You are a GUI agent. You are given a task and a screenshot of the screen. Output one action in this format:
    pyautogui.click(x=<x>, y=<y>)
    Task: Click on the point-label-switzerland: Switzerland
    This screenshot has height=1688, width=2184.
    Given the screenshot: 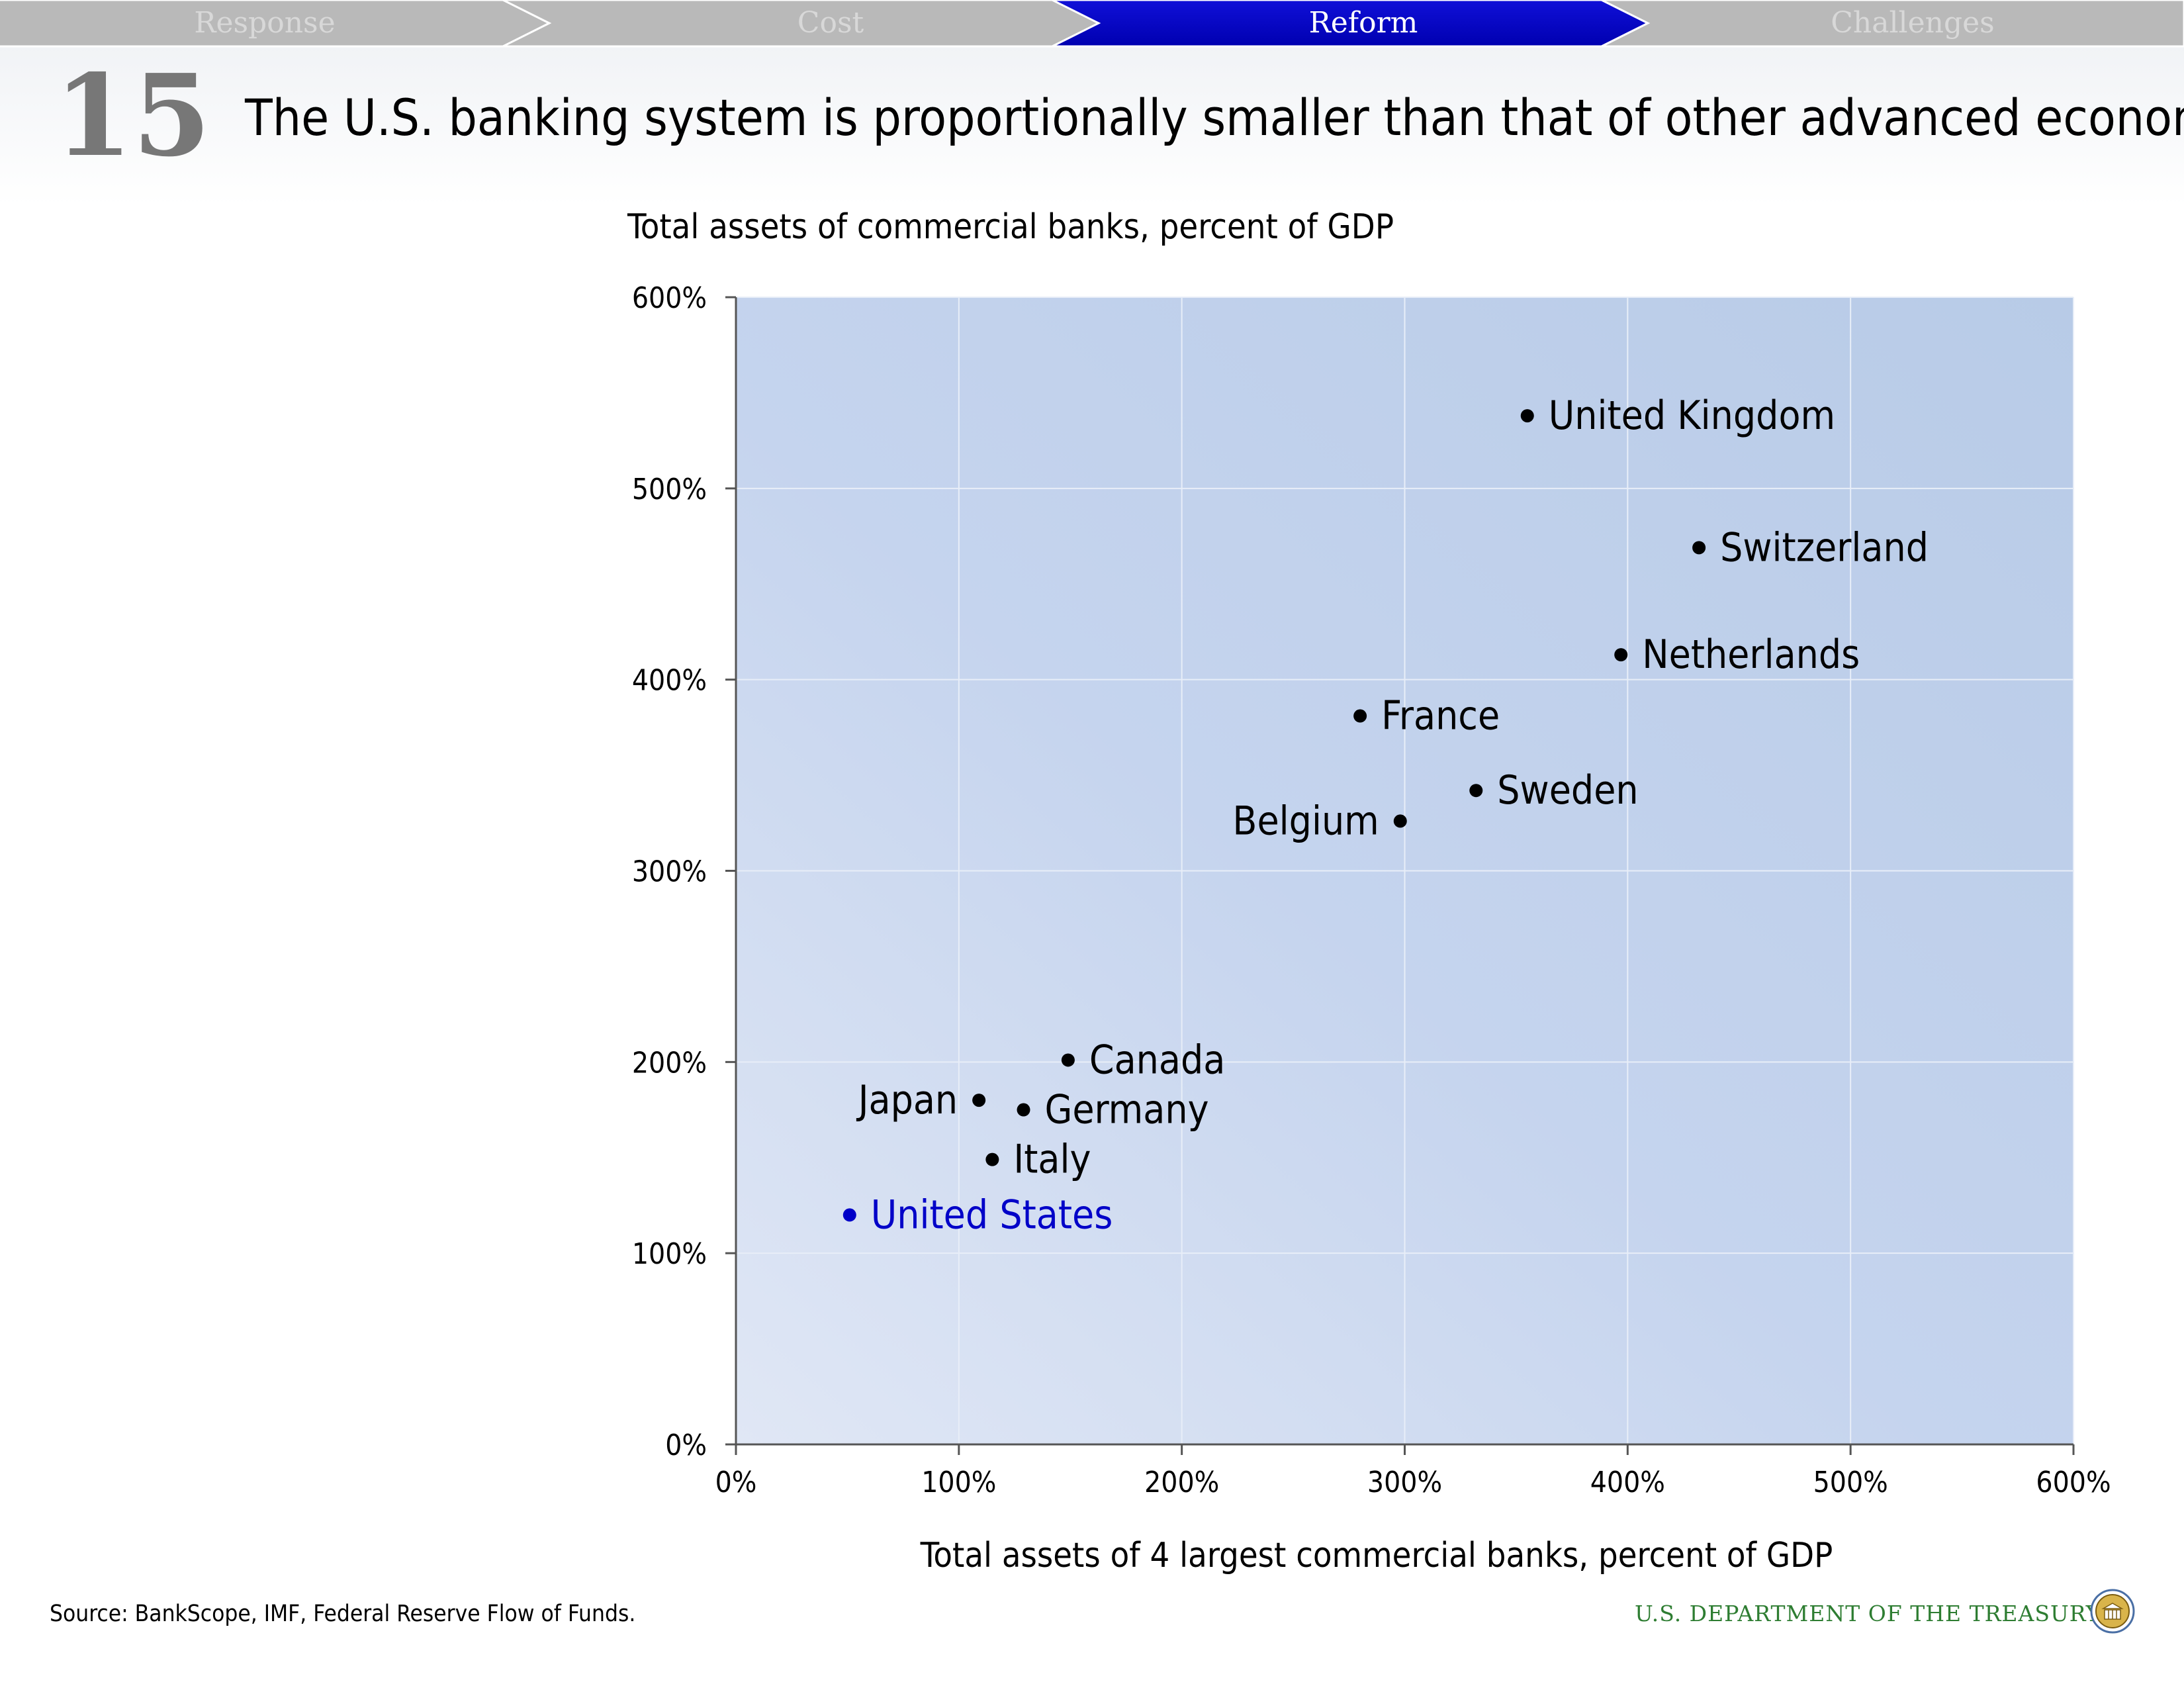 What is the action you would take?
    pyautogui.click(x=1824, y=547)
    